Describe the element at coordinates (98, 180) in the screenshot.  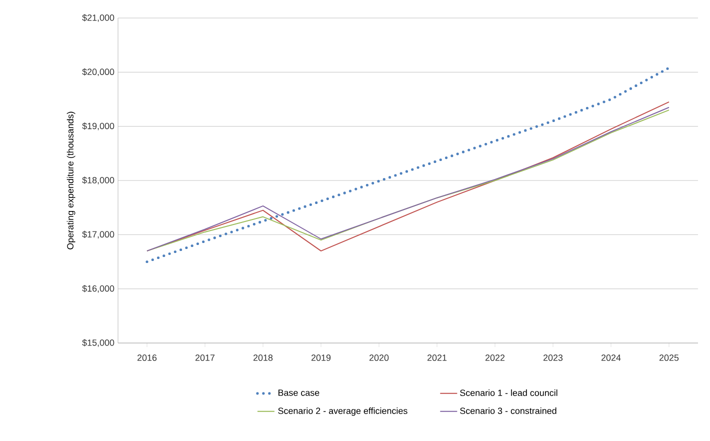
I see `y-tick-label: $18,000` at that location.